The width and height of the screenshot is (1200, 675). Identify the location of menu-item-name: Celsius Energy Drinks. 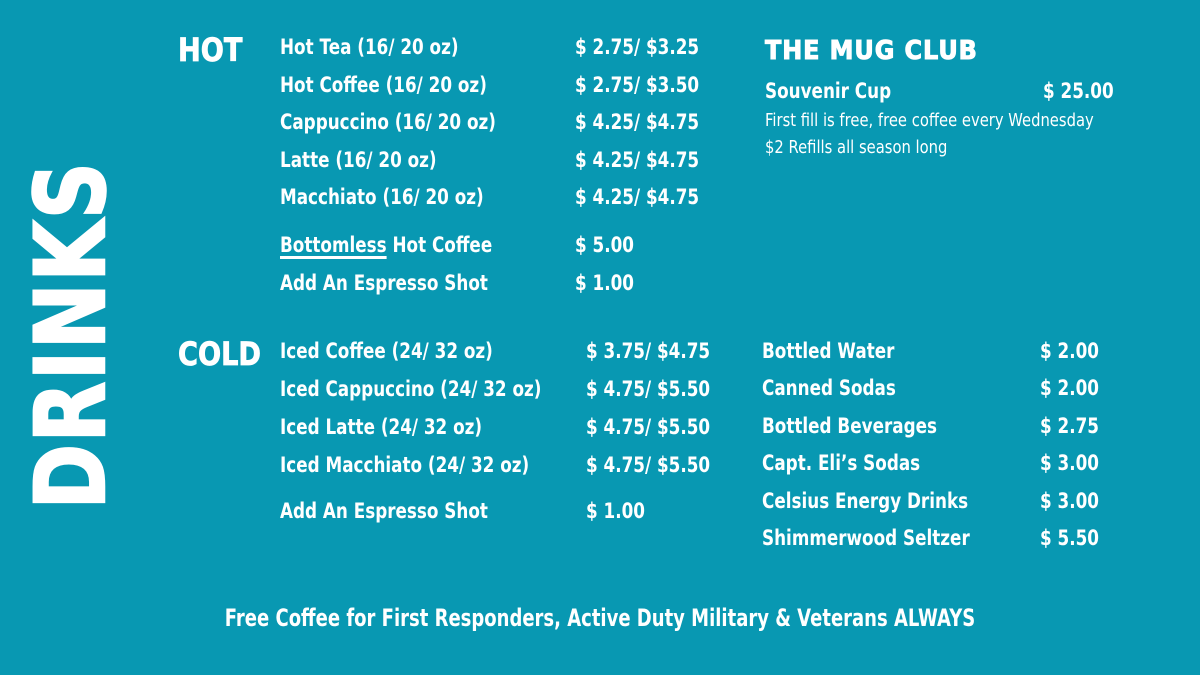
(865, 500).